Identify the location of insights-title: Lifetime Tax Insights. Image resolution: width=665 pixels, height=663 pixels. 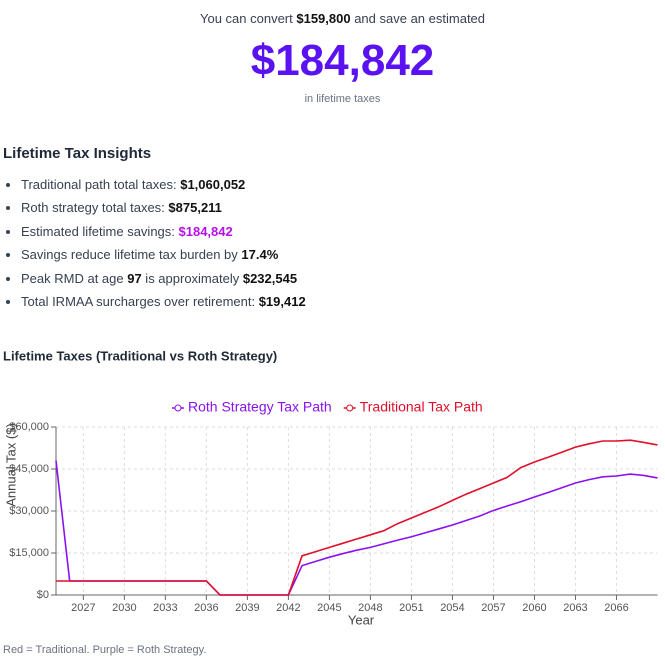
(77, 153).